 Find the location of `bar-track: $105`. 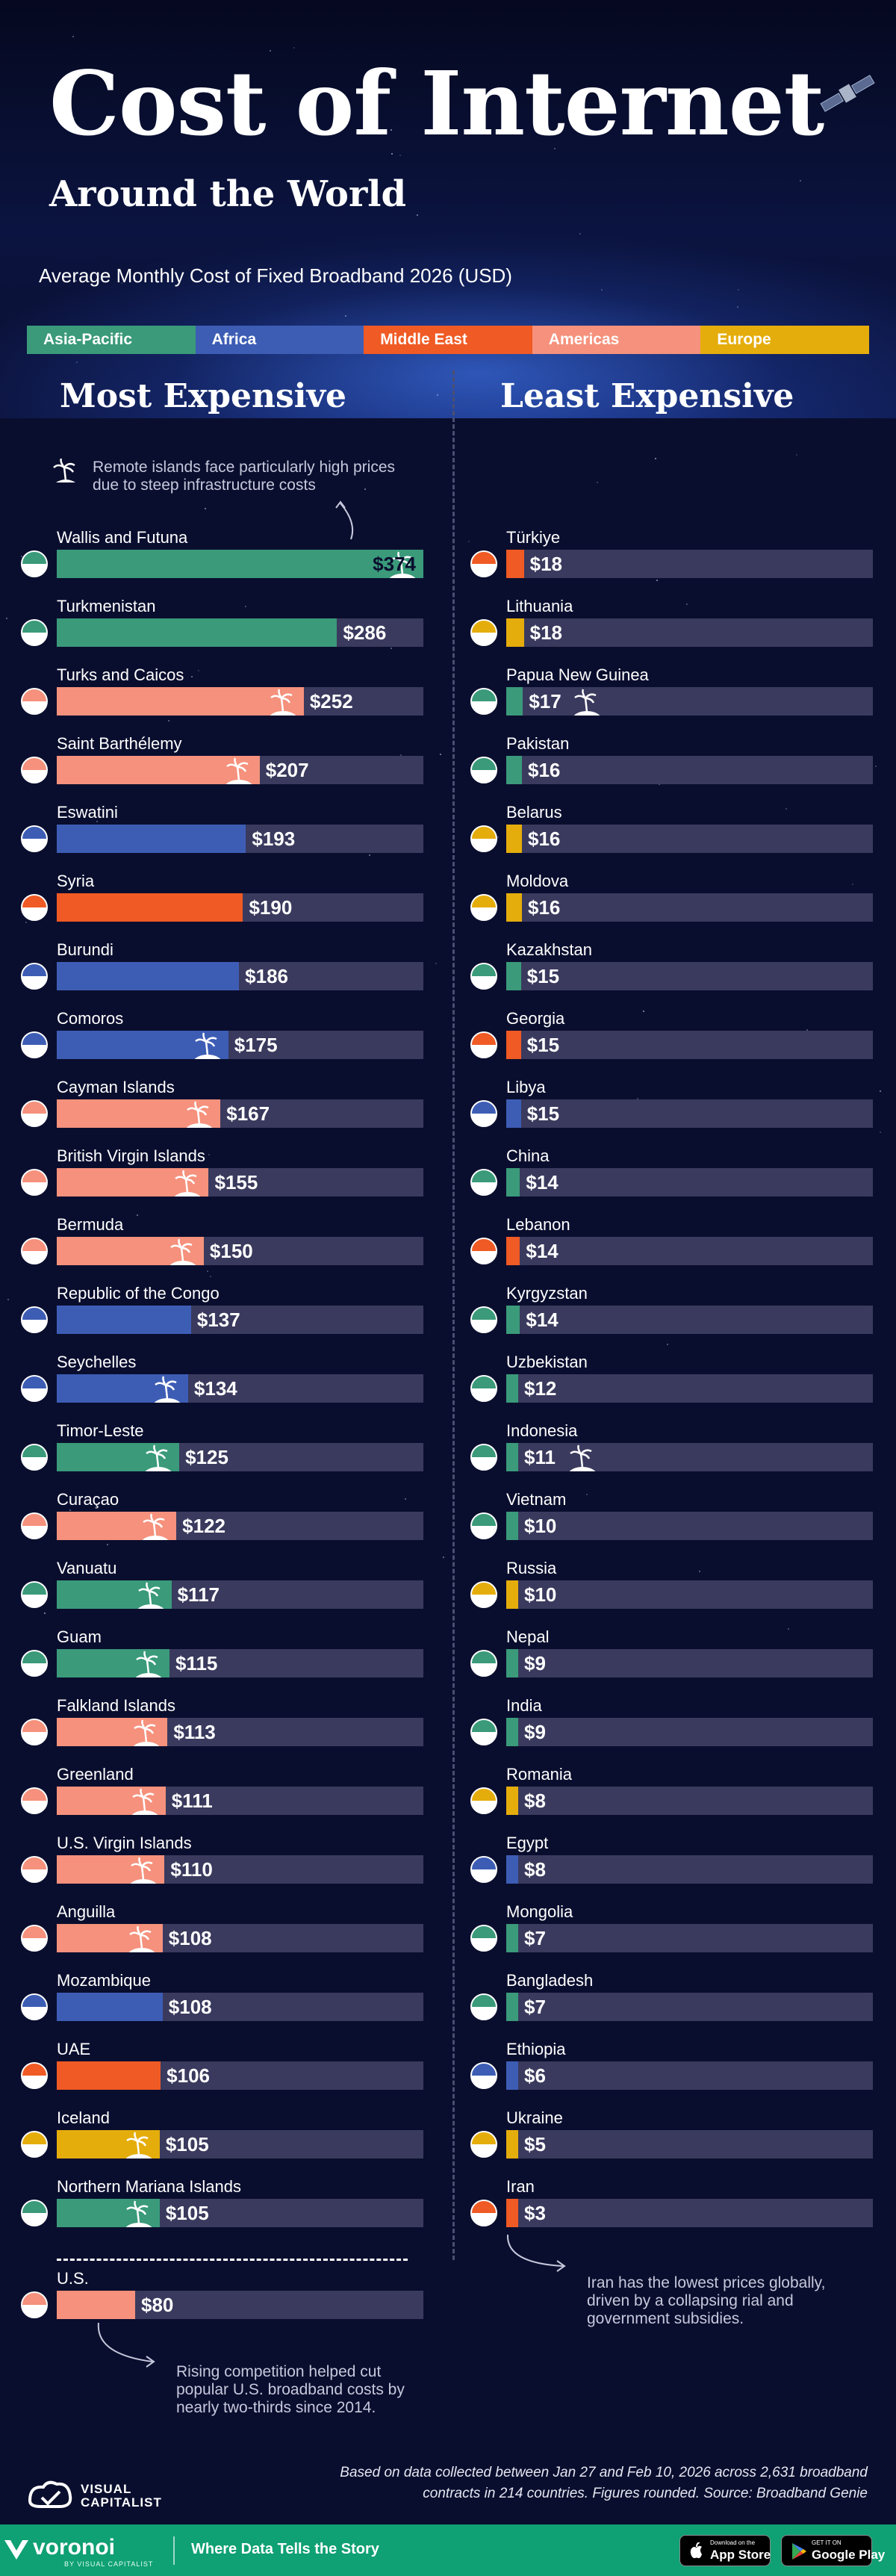

bar-track: $105 is located at coordinates (240, 2144).